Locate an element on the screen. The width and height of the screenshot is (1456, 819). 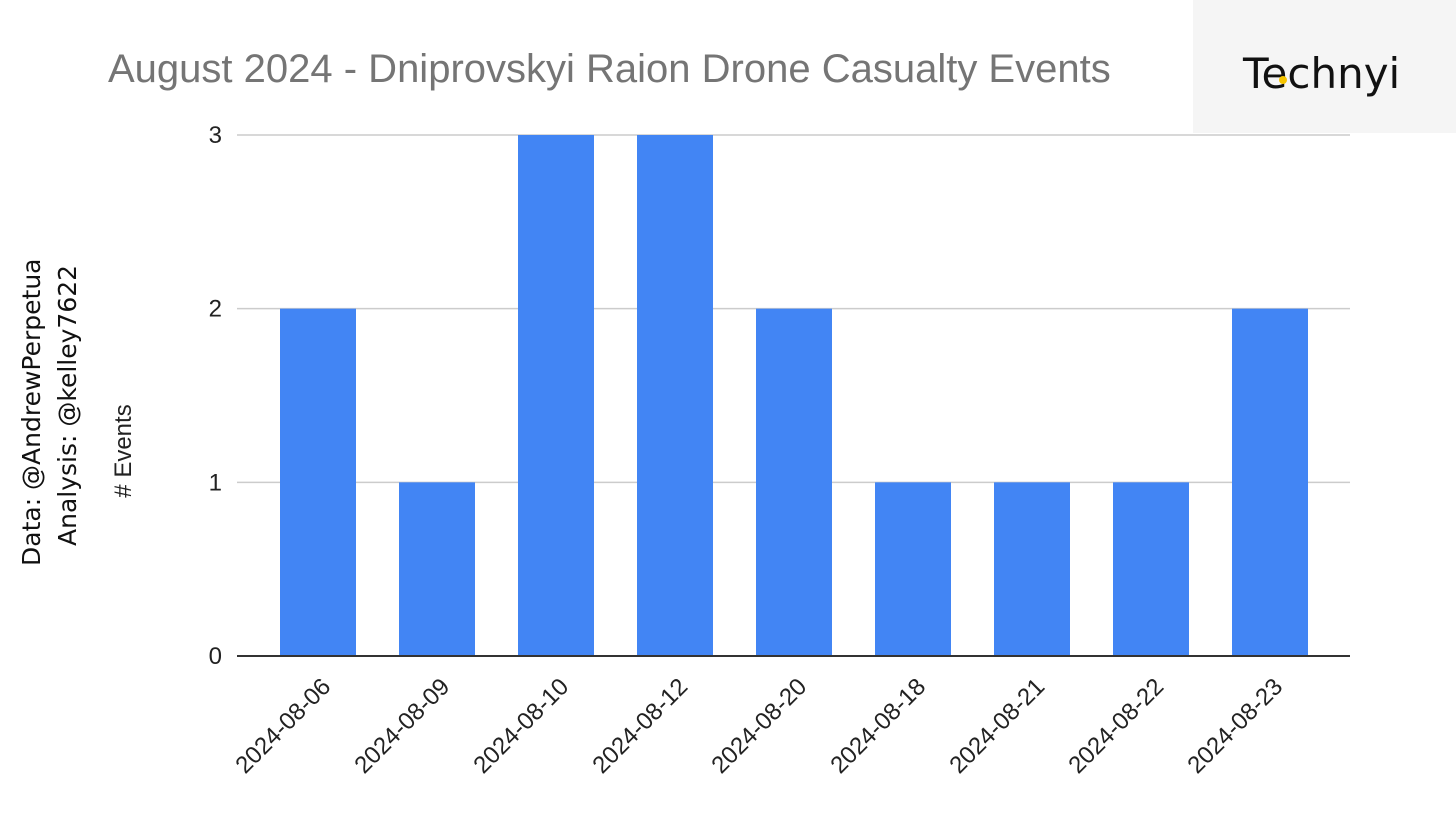
x-tick-label: 2024-08-23 is located at coordinates (1235, 726).